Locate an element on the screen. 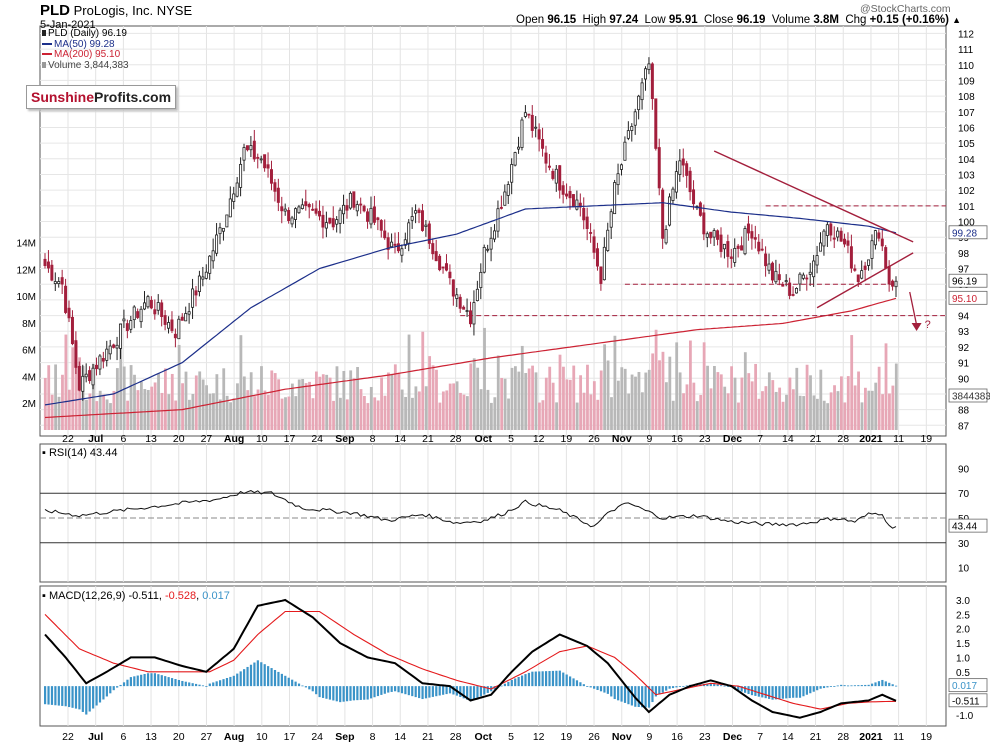  x-tick-label-bottom: 9 is located at coordinates (650, 737).